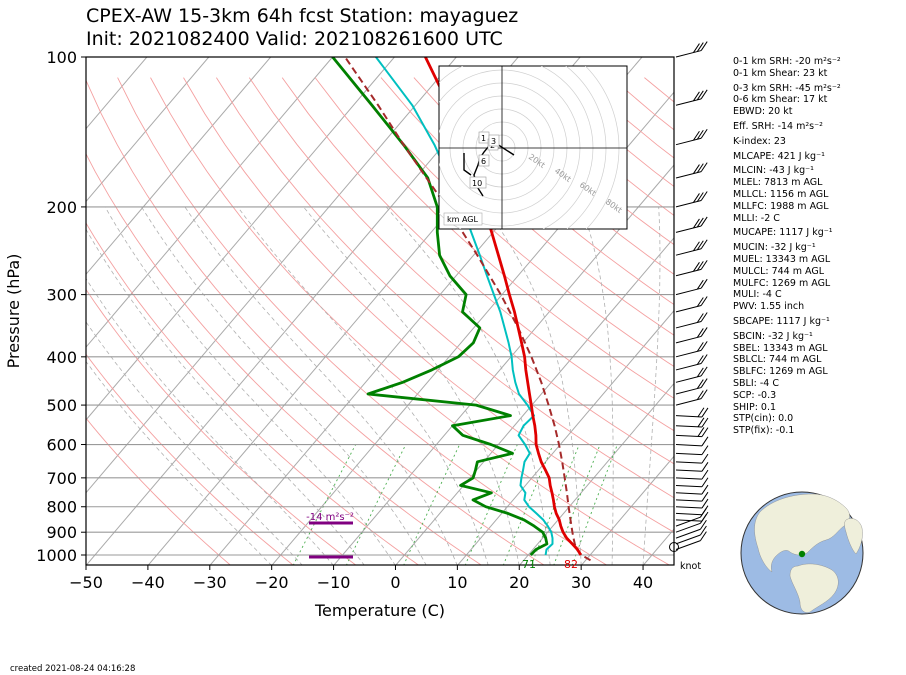 The height and width of the screenshot is (675, 906). I want to click on stat-line: SBCIN: -32 J kg⁻¹, so click(773, 336).